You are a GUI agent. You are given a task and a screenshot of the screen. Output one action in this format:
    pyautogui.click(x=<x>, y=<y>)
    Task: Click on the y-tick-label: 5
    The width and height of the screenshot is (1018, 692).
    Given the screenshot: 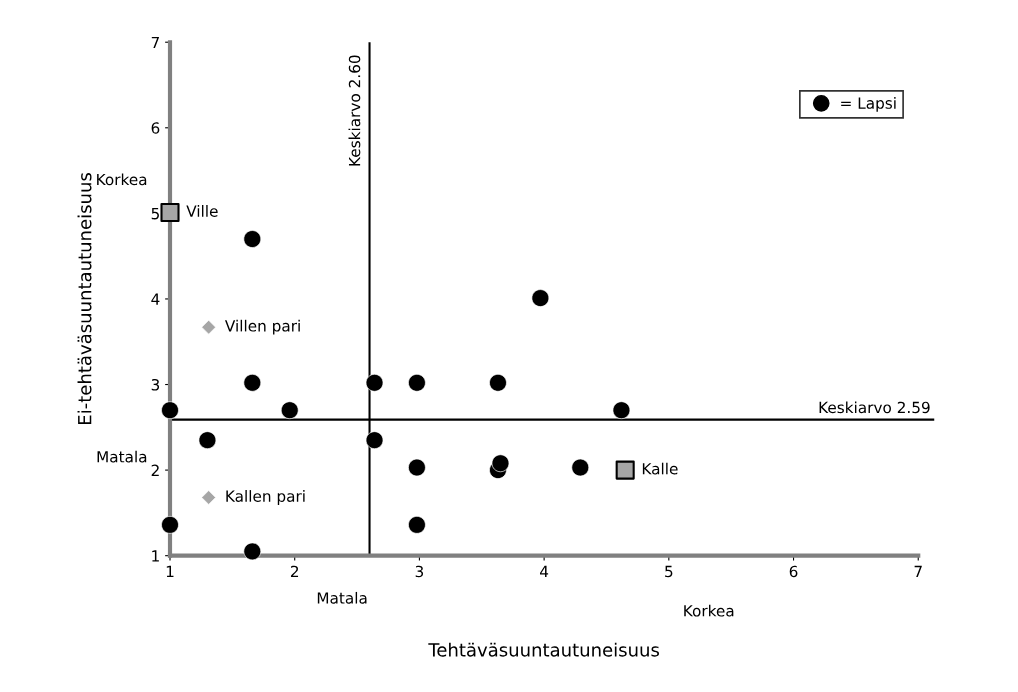 What is the action you would take?
    pyautogui.click(x=155, y=214)
    